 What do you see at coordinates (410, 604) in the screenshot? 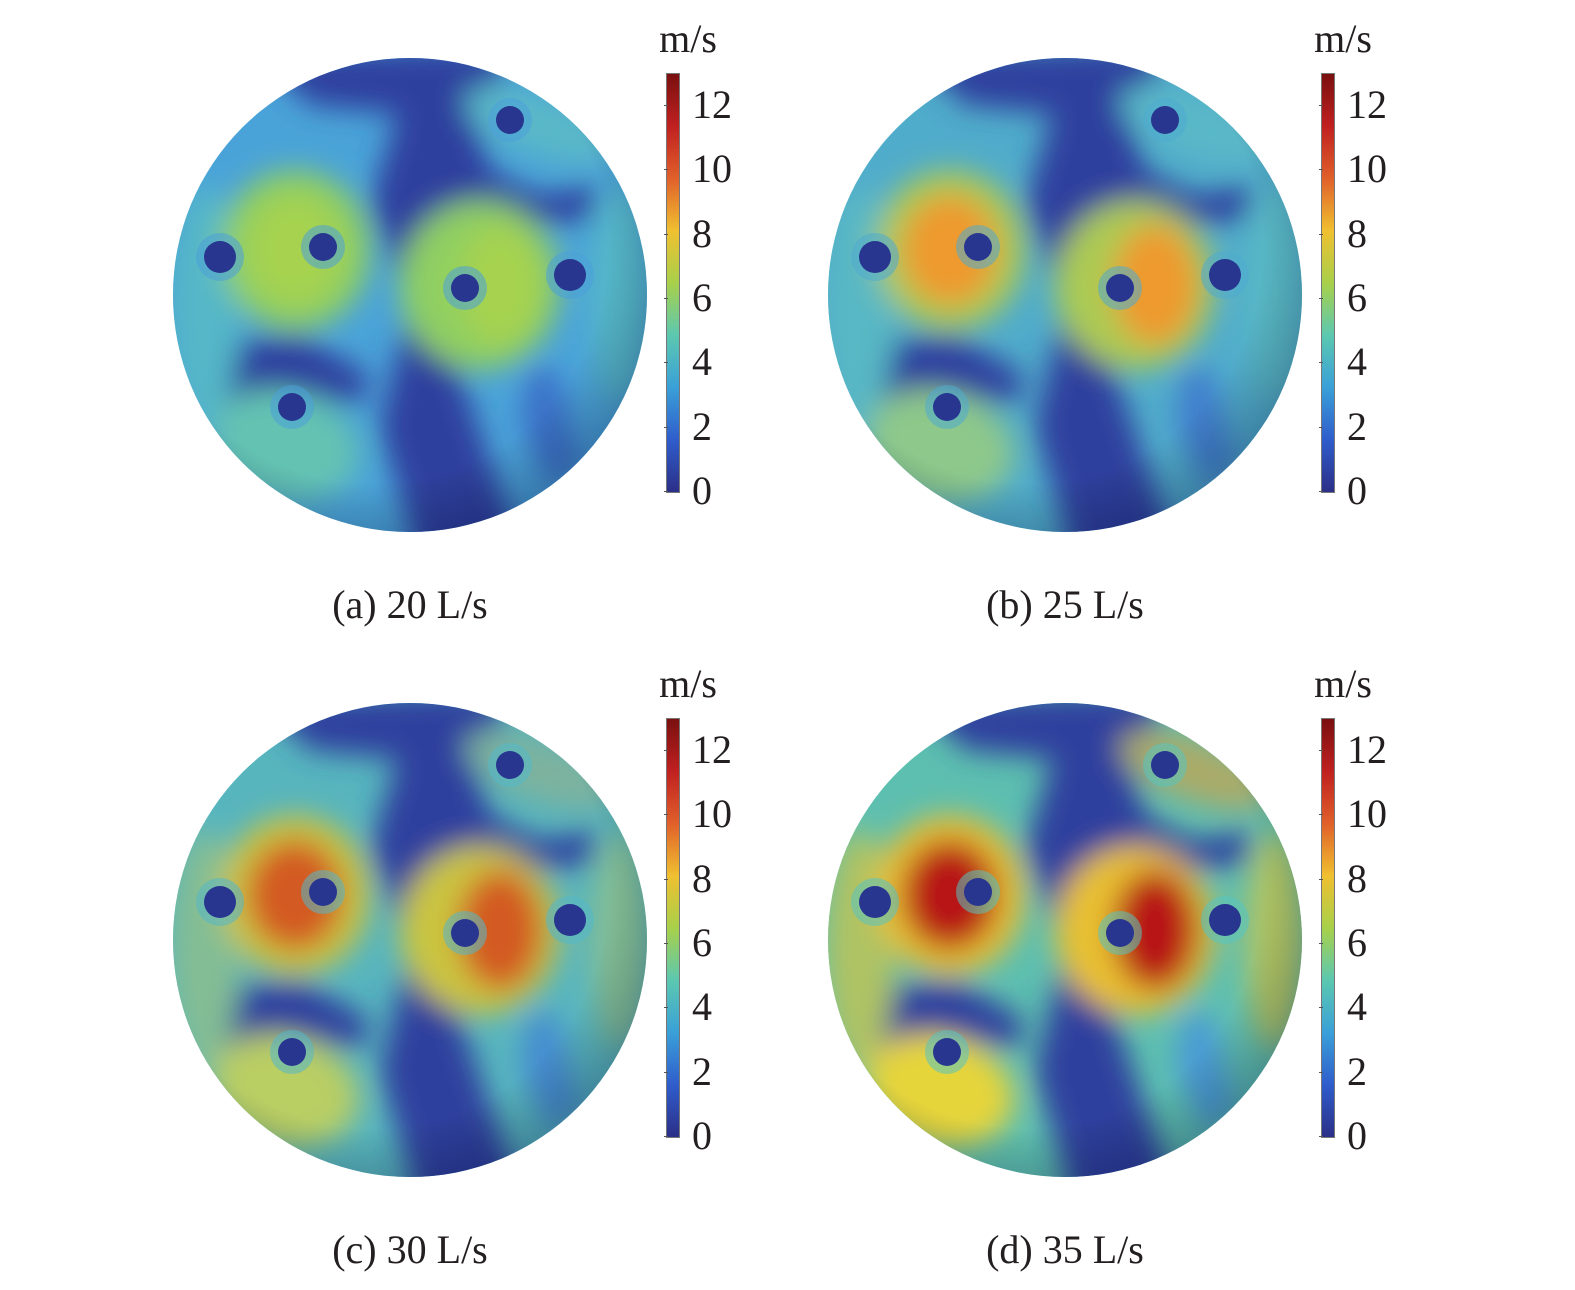
I see `panel-caption: (a) 20 L/s` at bounding box center [410, 604].